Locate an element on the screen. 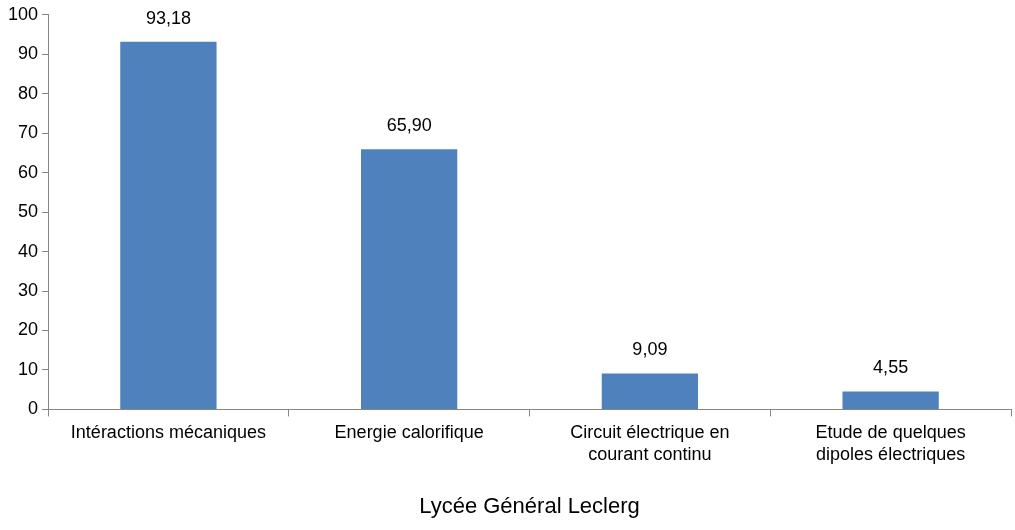 The image size is (1015, 530). y-tick-label: 20 is located at coordinates (28, 329).